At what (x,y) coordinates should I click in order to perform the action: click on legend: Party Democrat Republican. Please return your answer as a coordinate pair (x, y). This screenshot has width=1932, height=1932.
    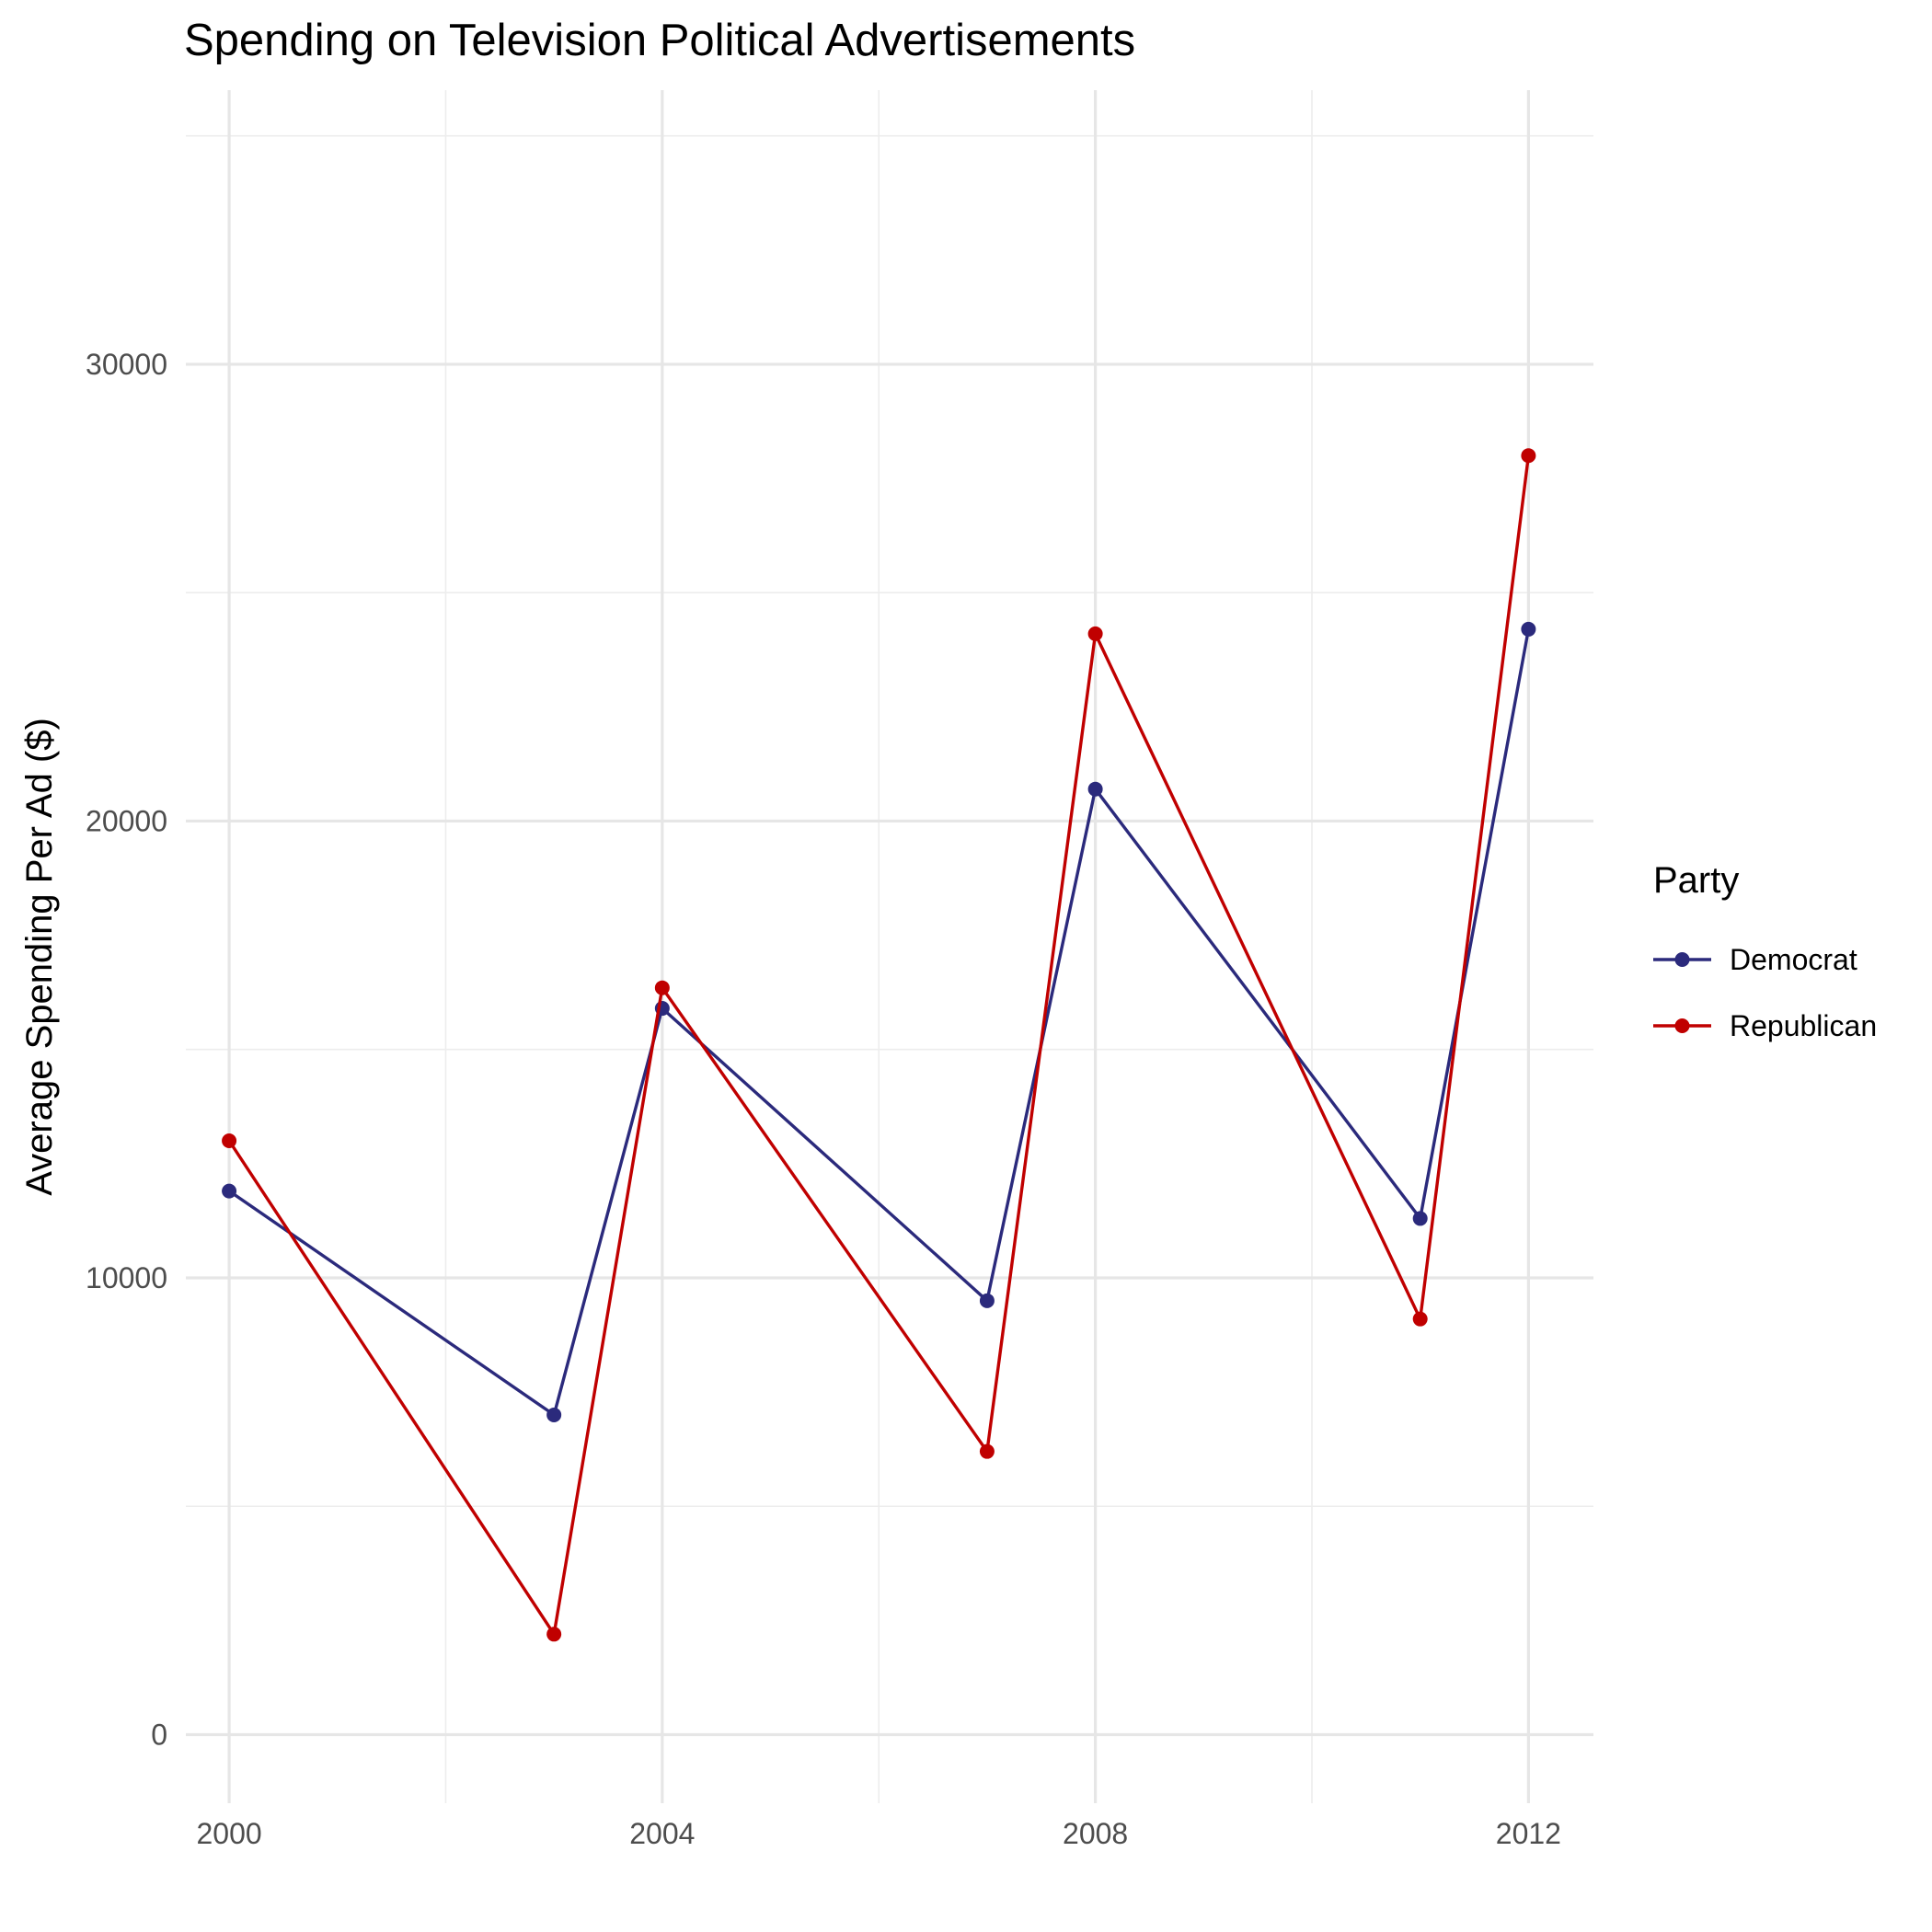
    Looking at the image, I should click on (1765, 951).